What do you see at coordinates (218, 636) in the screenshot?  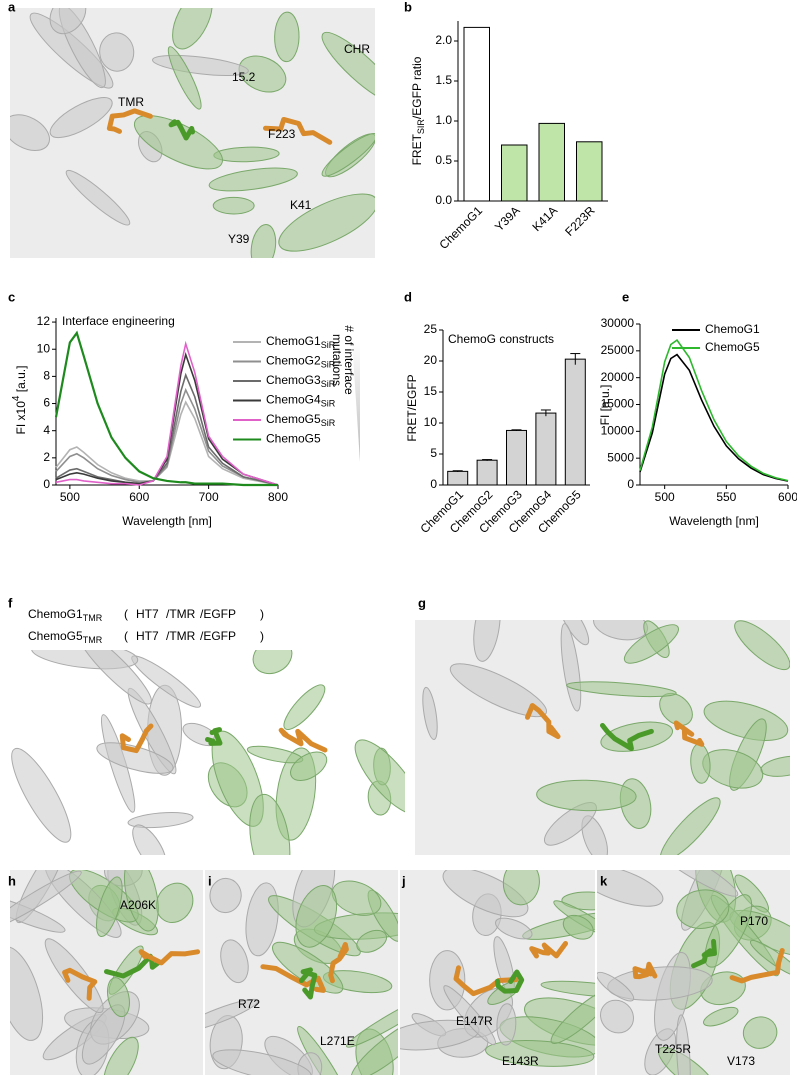 I see `component: /EGFP` at bounding box center [218, 636].